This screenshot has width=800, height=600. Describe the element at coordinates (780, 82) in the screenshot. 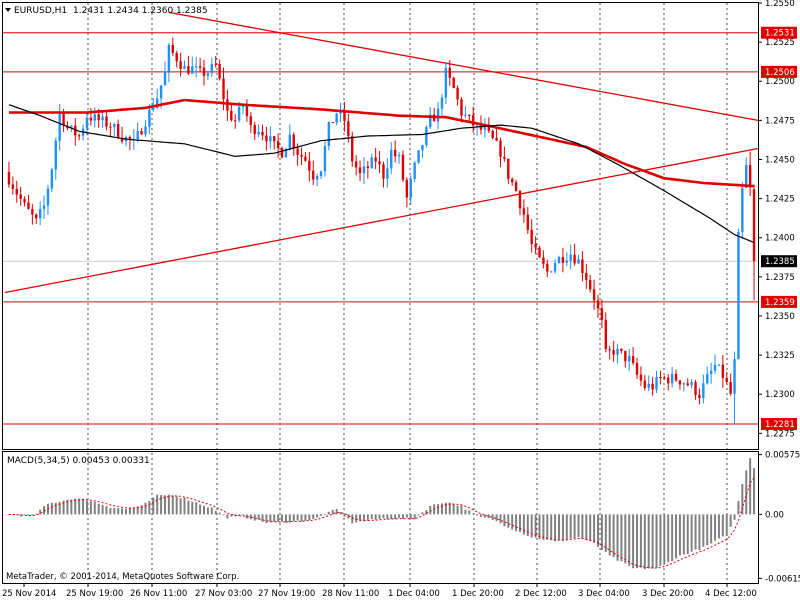

I see `price-tick-label: 1.2500` at that location.